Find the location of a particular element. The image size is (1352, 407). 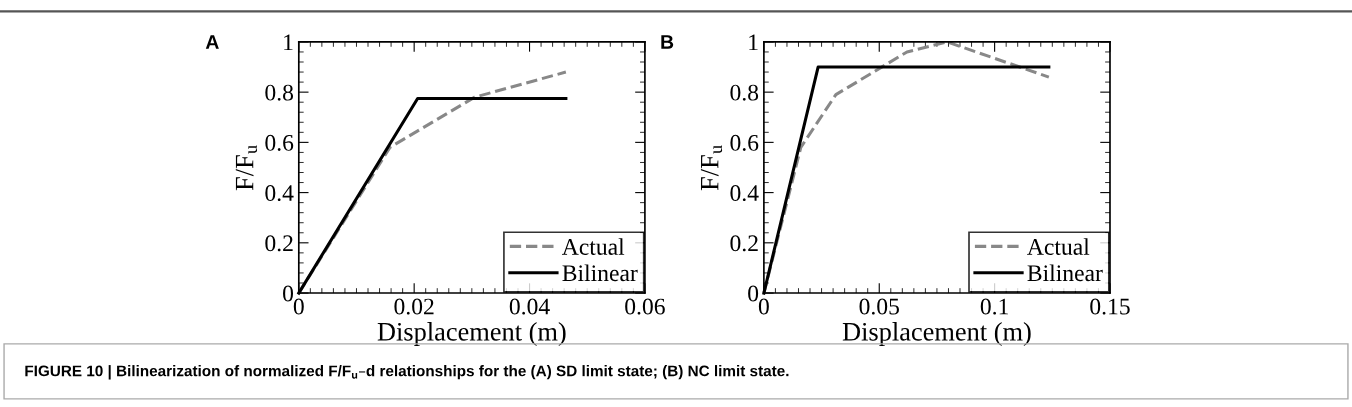

x-tick-label: 0.15 is located at coordinates (1110, 306).